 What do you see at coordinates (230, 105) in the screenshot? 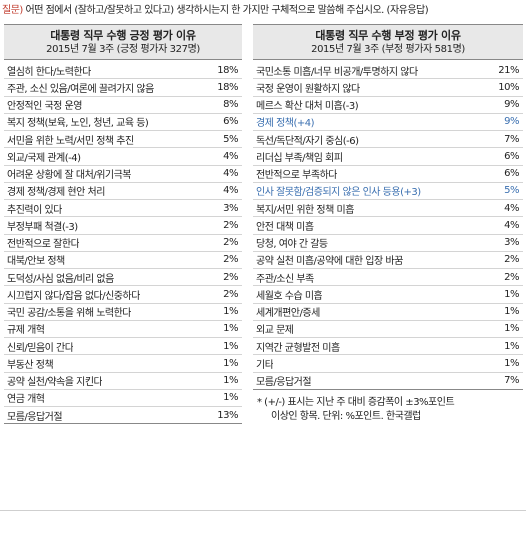
I see `row-value: 8%` at bounding box center [230, 105].